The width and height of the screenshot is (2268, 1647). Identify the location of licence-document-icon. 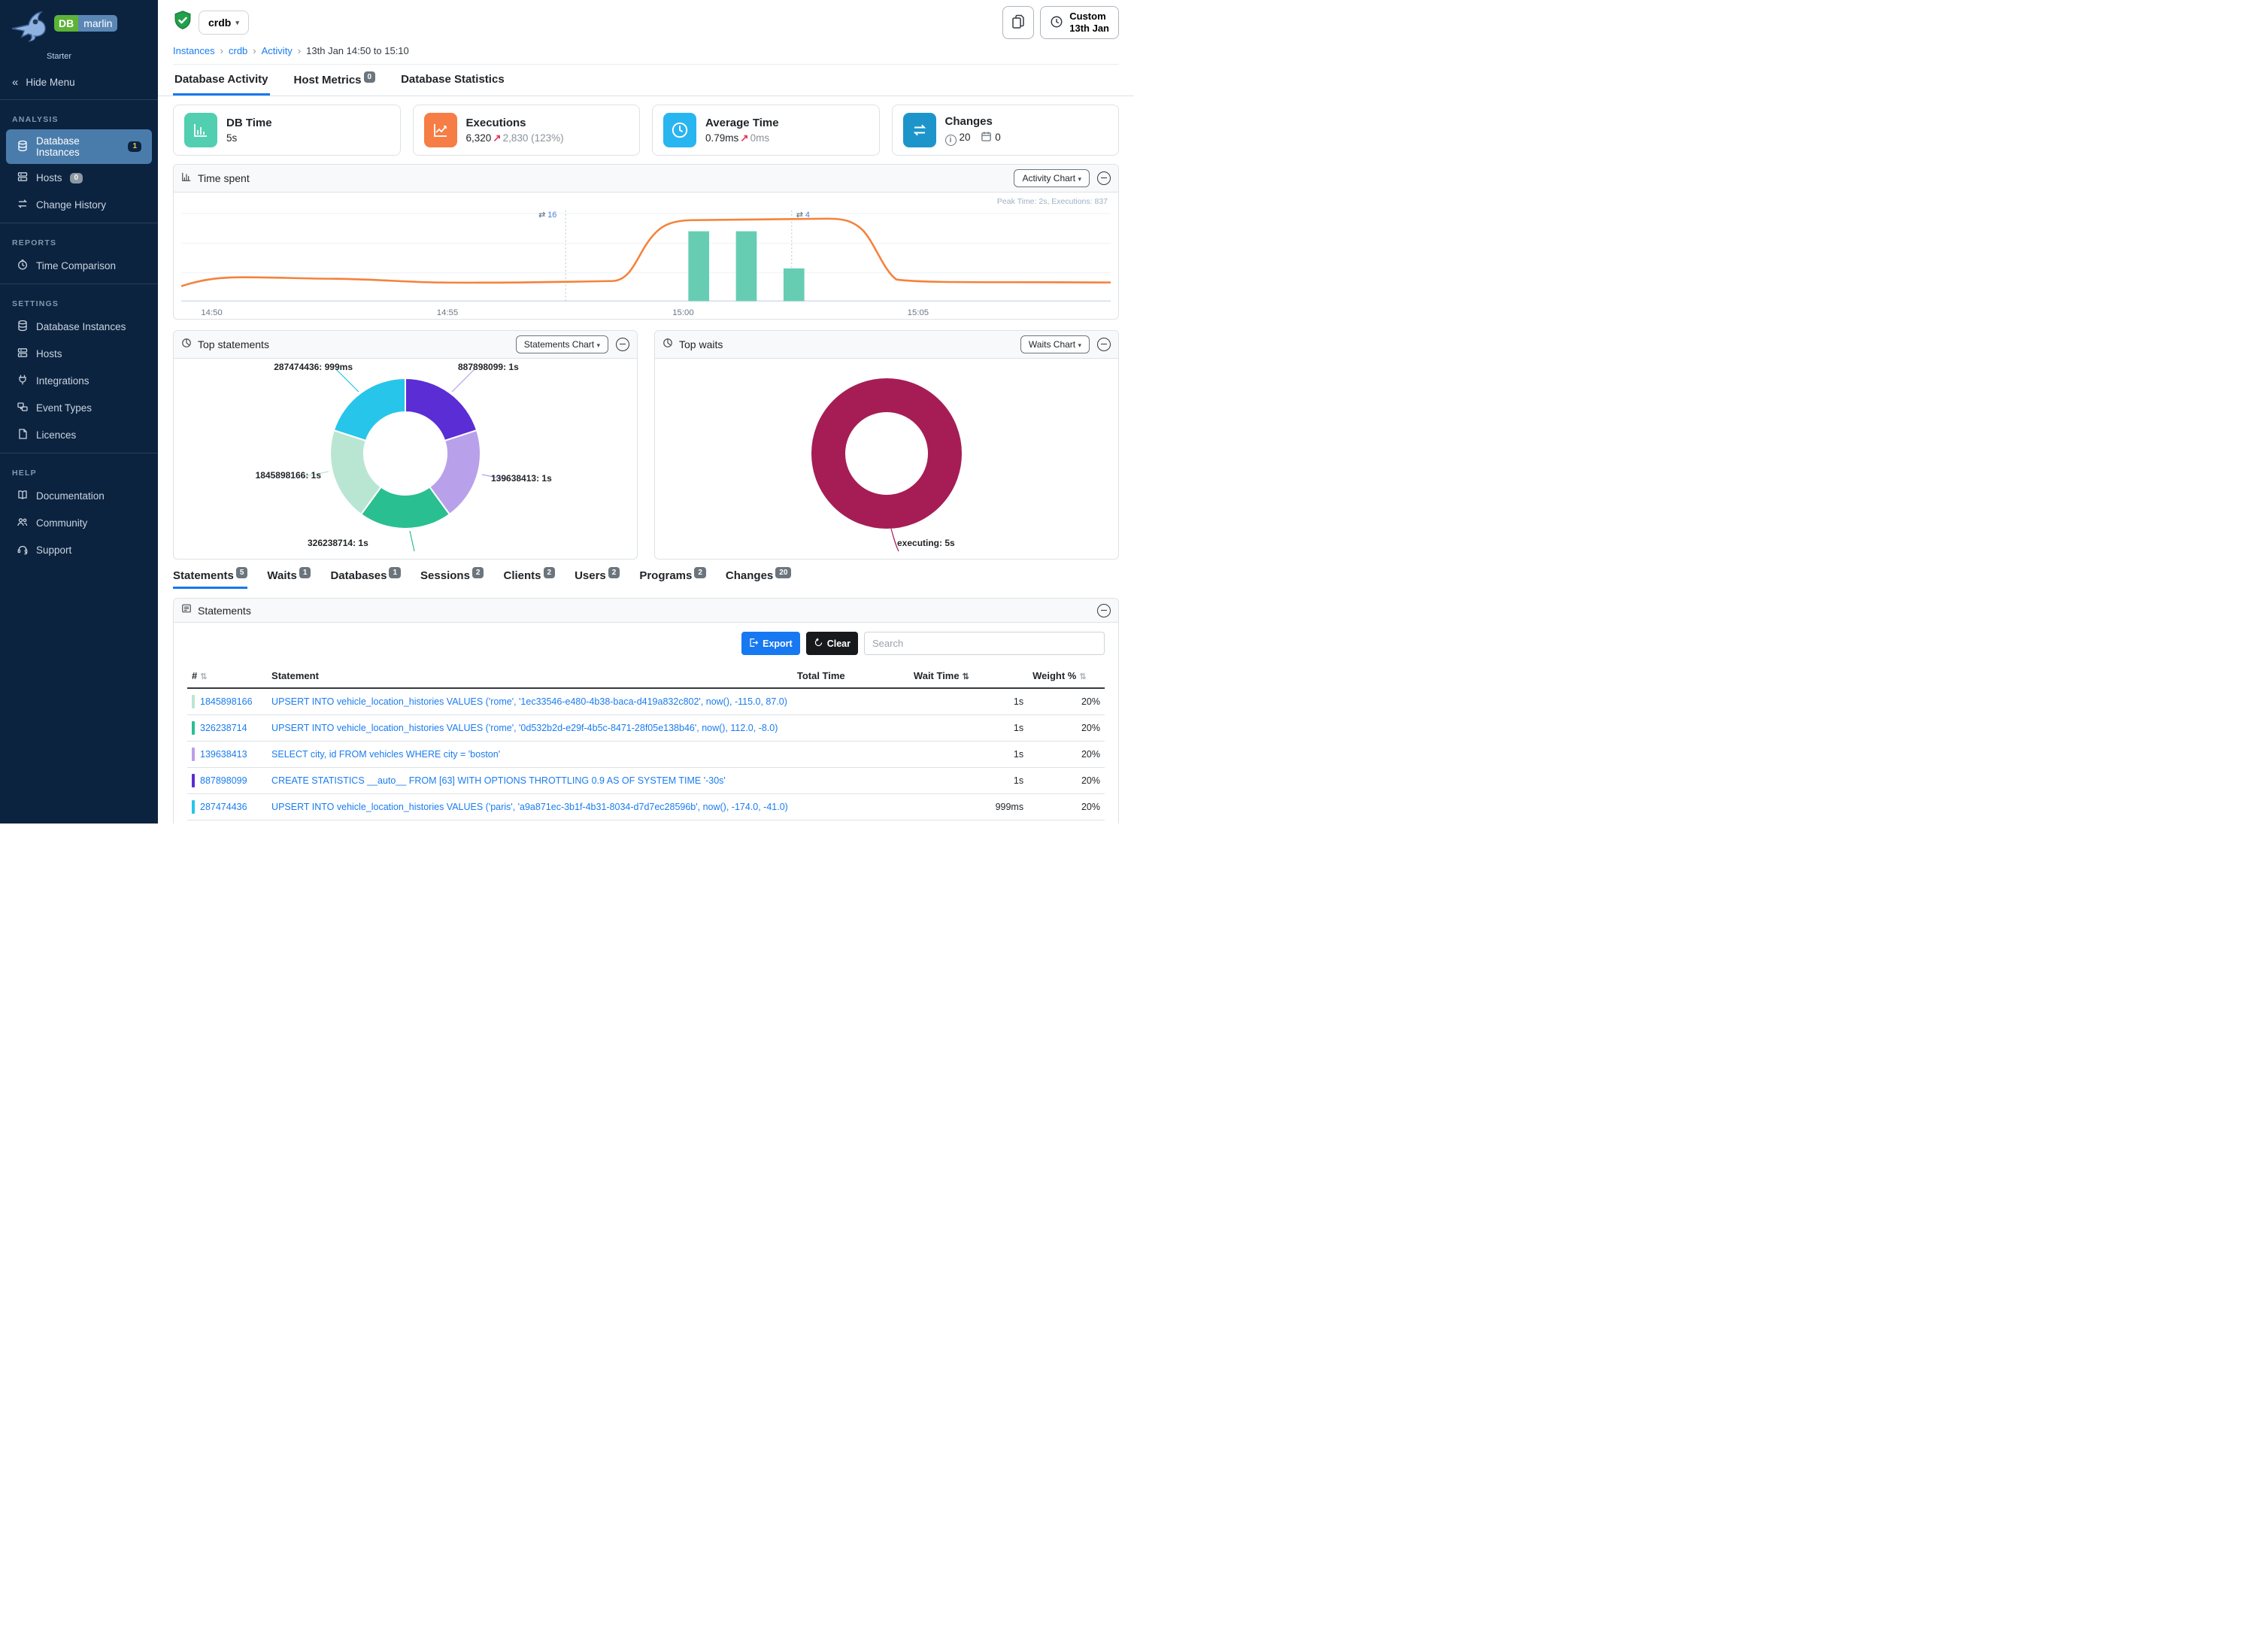
(23, 435).